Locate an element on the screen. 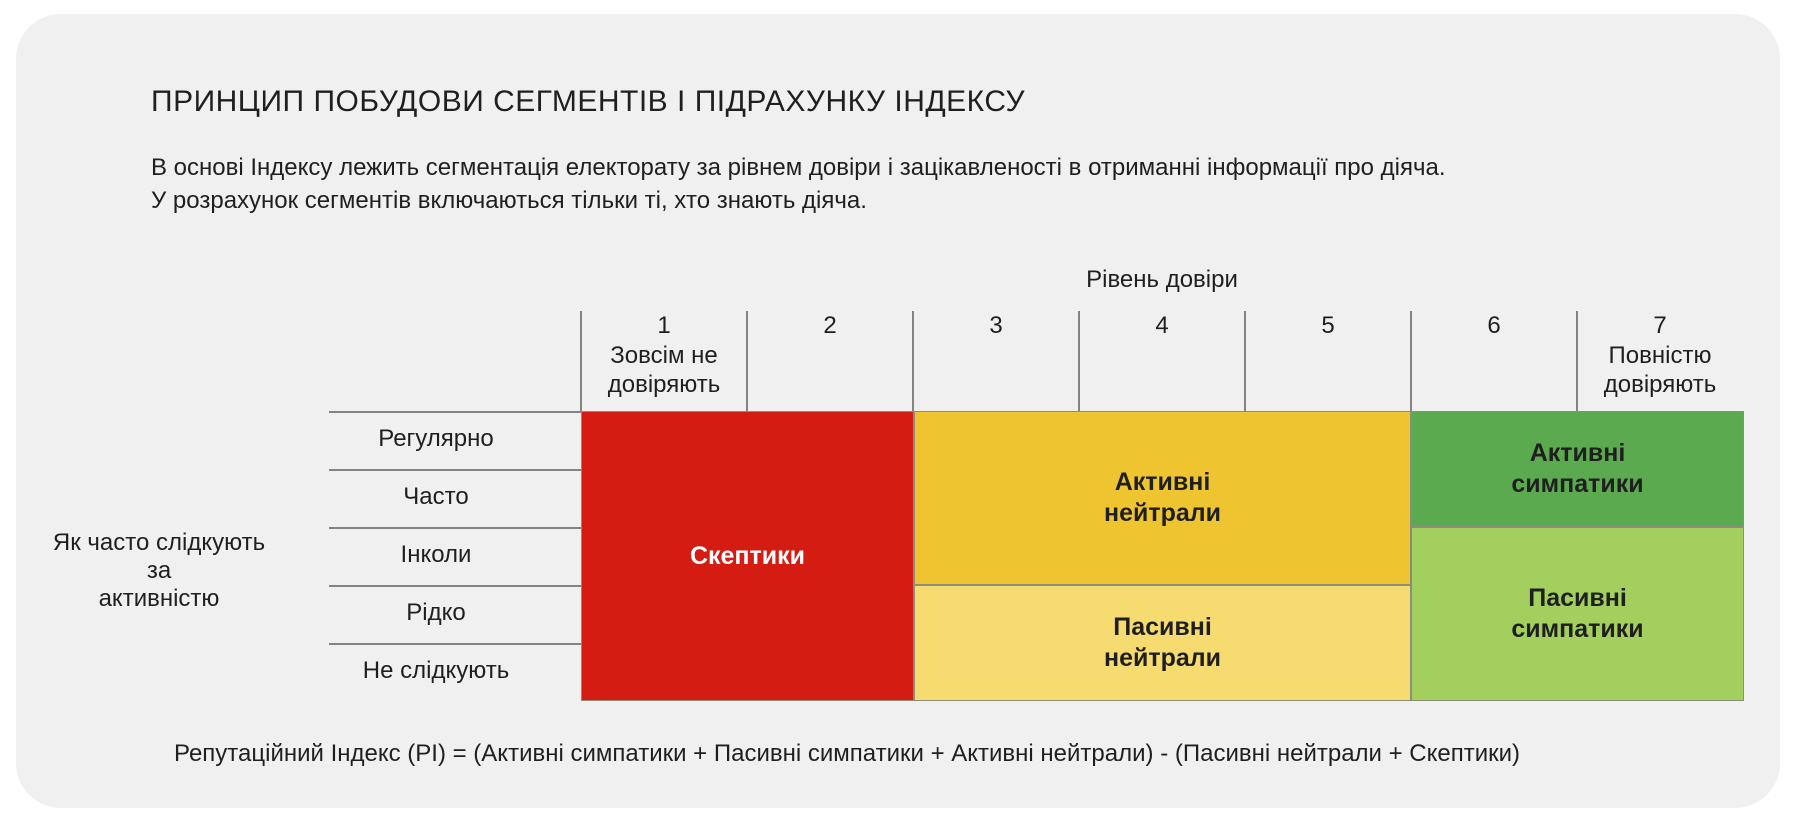 This screenshot has width=1806, height=828. segment-skeptics: Скептики is located at coordinates (747, 556).